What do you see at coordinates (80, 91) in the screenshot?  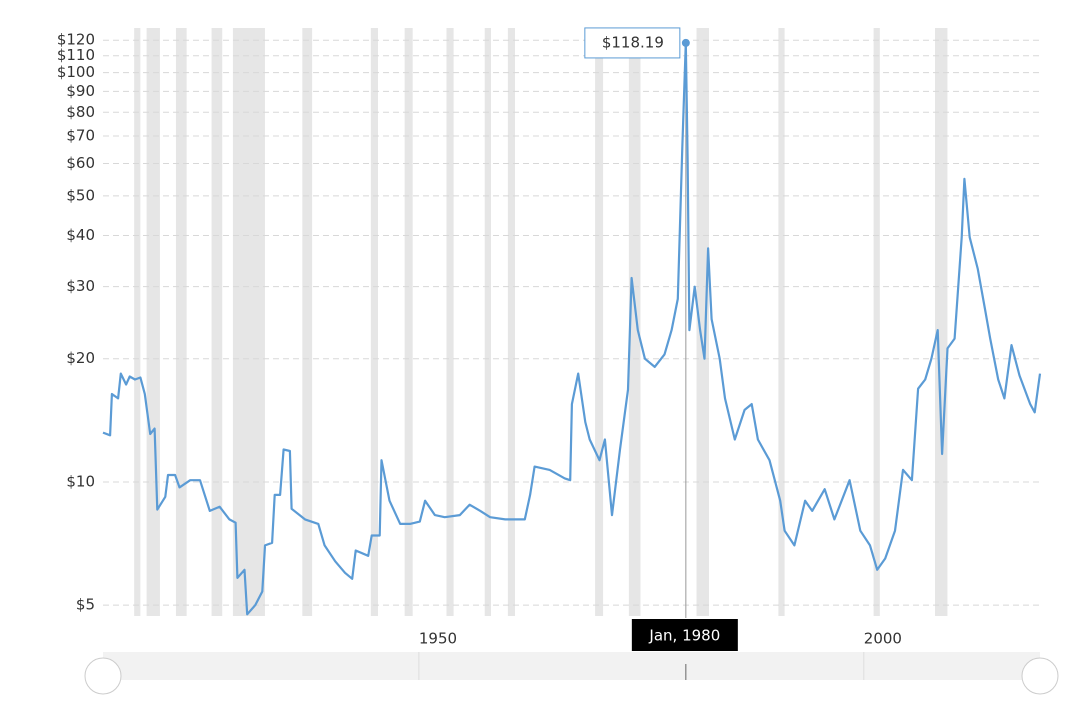 I see `y-tick-label: $90` at bounding box center [80, 91].